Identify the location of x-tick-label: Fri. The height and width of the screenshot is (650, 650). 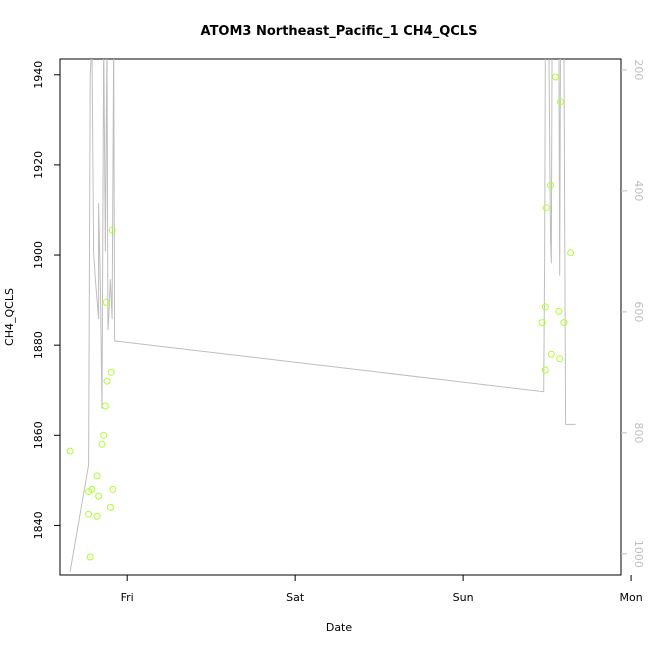
(127, 597).